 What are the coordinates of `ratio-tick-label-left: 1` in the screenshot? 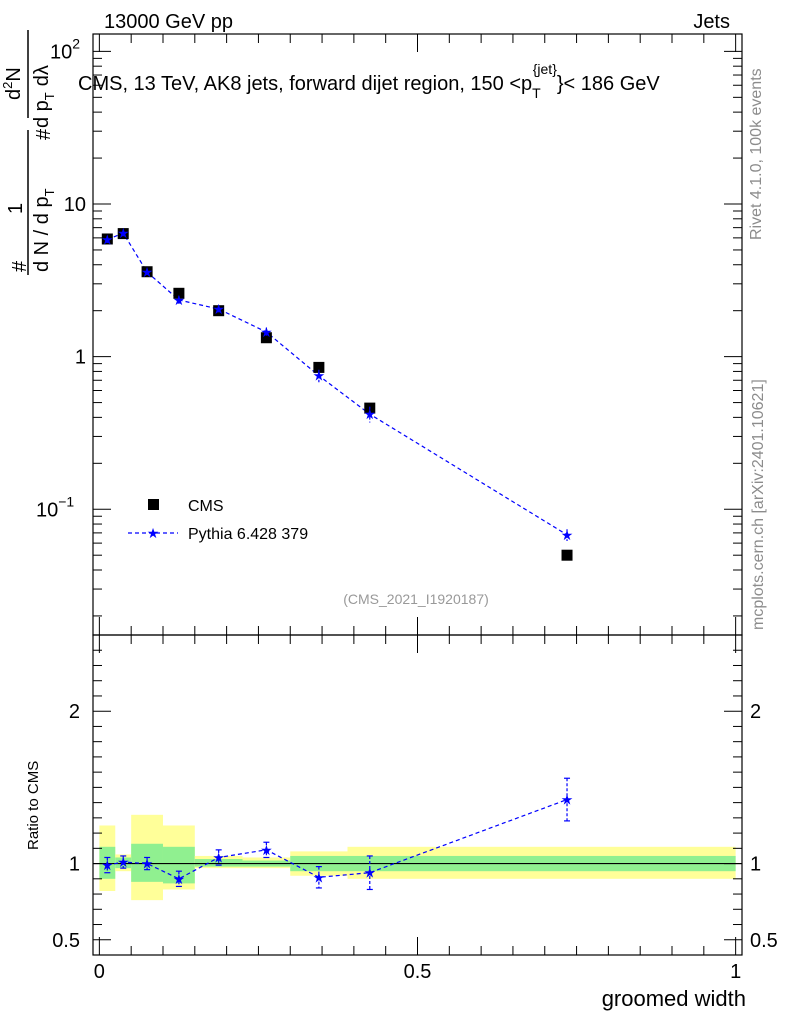 It's located at (74, 865).